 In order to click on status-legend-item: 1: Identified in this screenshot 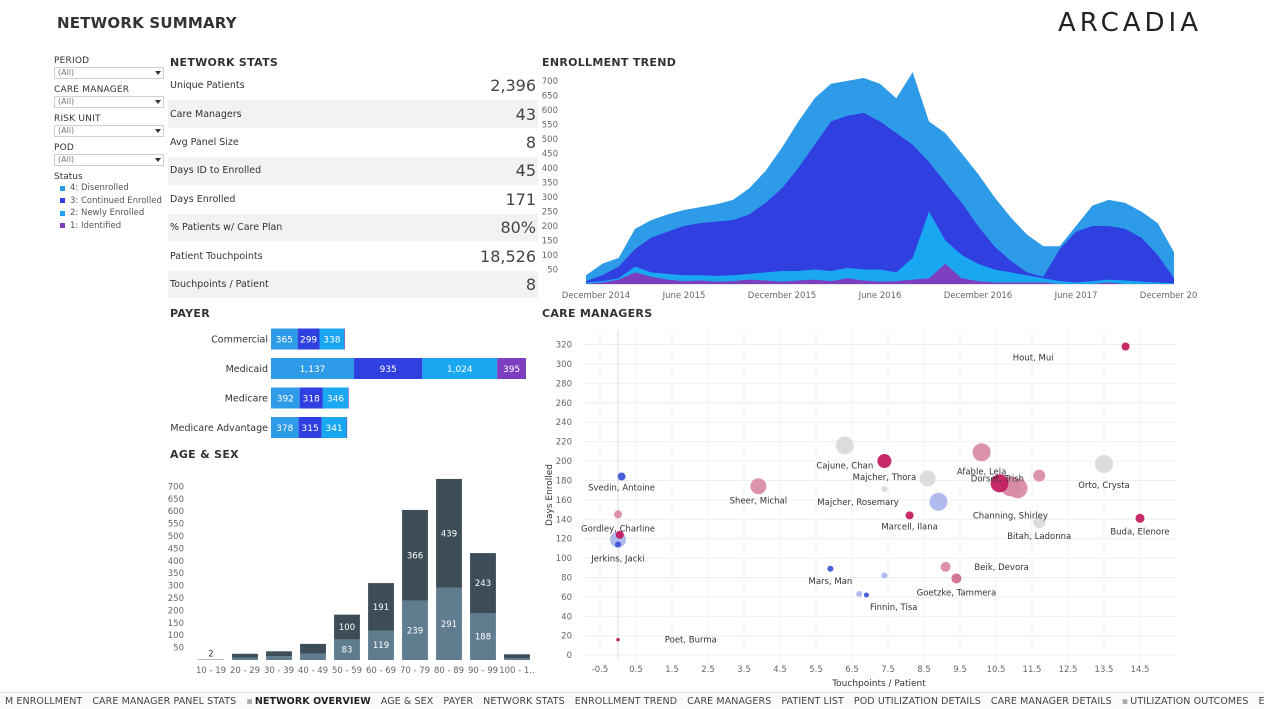, I will do `click(109, 226)`.